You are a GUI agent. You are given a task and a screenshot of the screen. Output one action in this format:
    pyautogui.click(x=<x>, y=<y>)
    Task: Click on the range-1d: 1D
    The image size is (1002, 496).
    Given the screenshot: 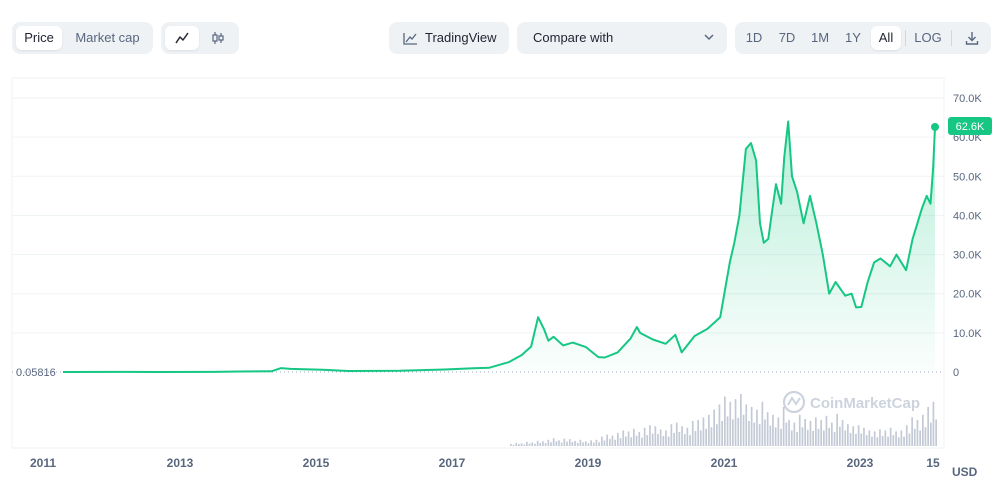 What is the action you would take?
    pyautogui.click(x=754, y=37)
    